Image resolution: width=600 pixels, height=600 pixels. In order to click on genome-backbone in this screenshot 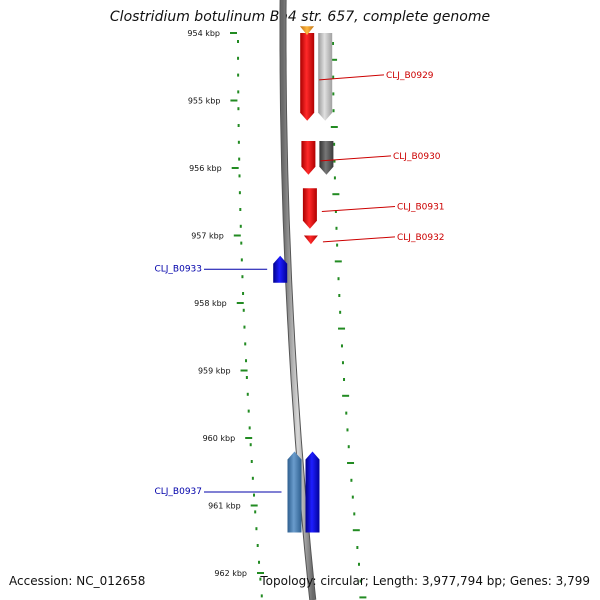, I will do `click(298, 300)`.